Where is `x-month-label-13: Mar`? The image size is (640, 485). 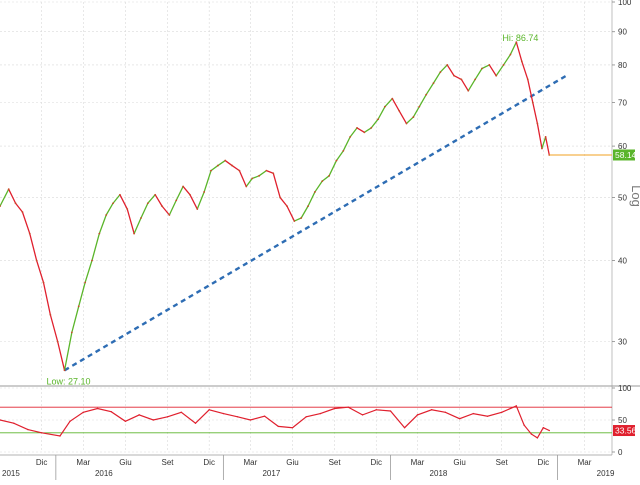 x-month-label-13: Mar is located at coordinates (585, 462).